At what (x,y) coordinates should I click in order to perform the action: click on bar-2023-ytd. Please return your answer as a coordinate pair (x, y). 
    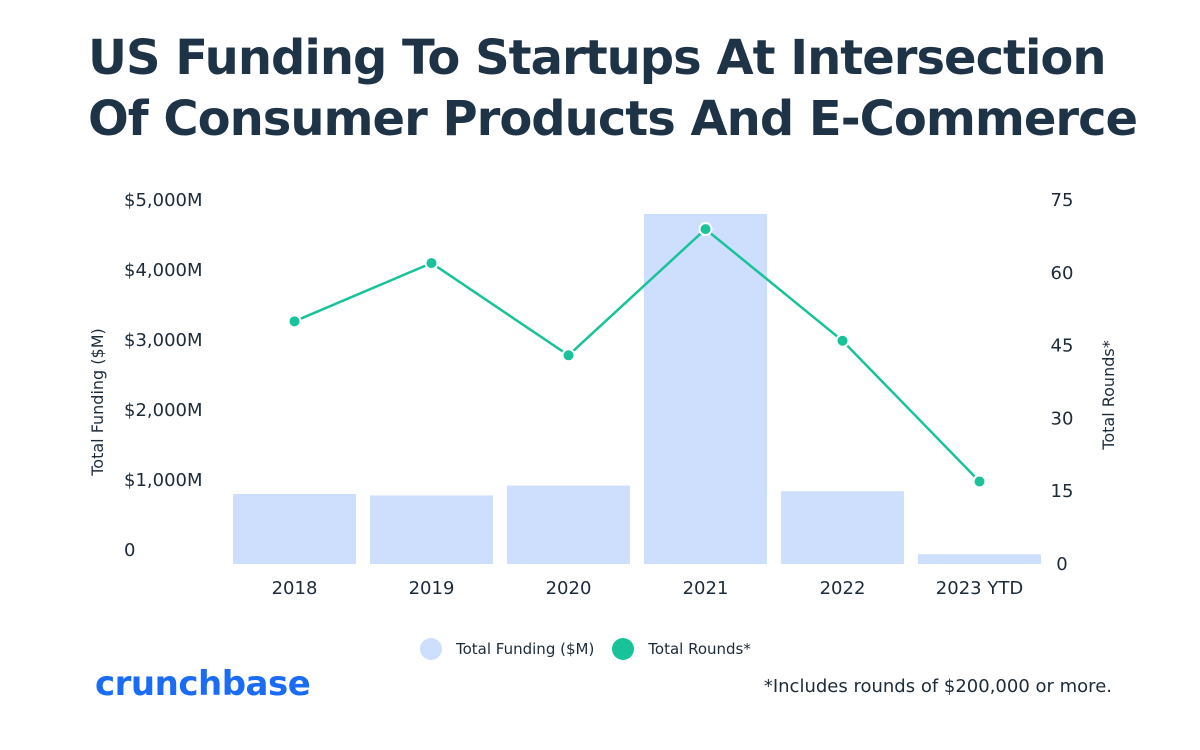
    Looking at the image, I should click on (979, 559).